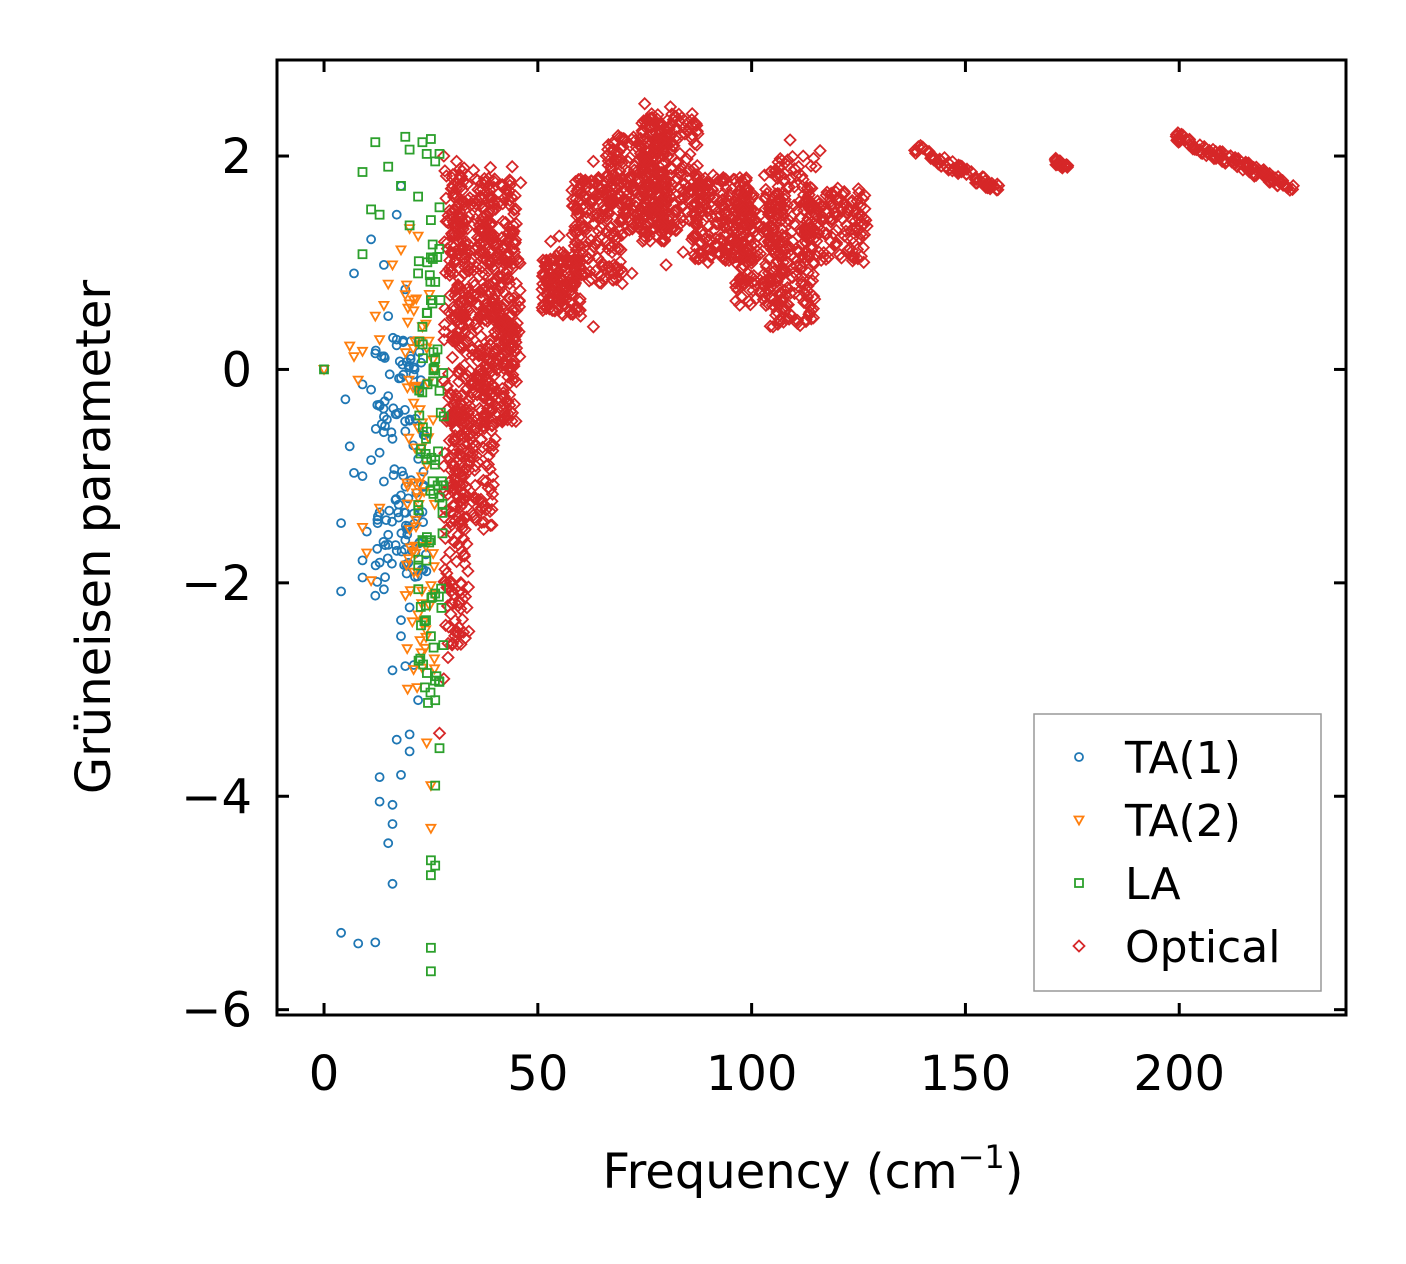  What do you see at coordinates (1179, 1074) in the screenshot?
I see `x-tick-label: 200` at bounding box center [1179, 1074].